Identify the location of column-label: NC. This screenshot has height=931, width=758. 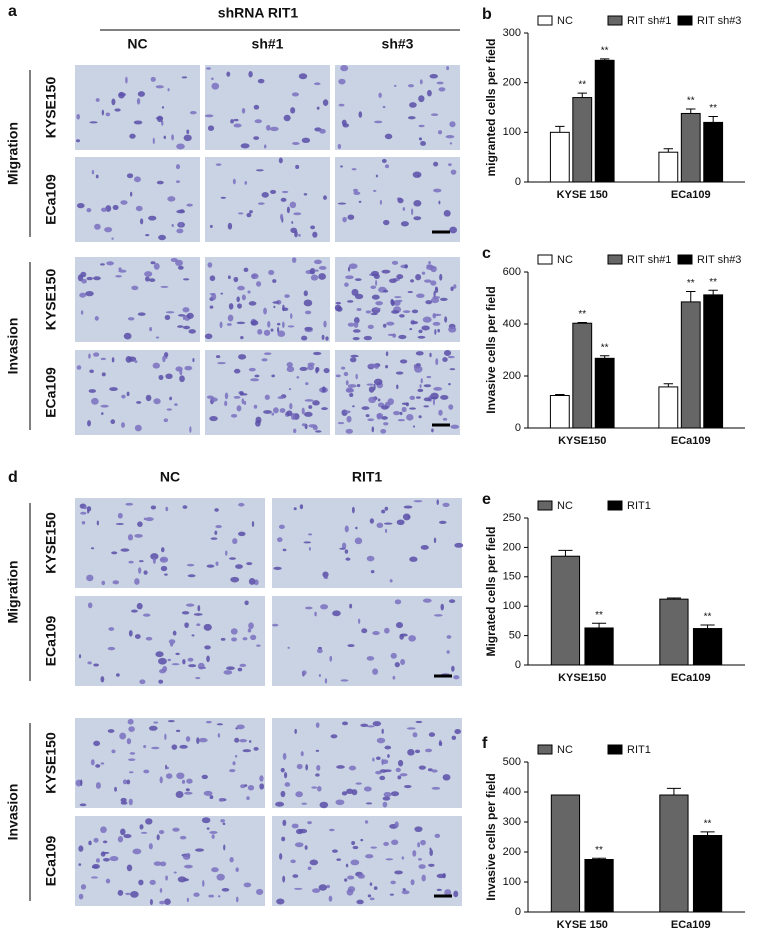
(137, 44).